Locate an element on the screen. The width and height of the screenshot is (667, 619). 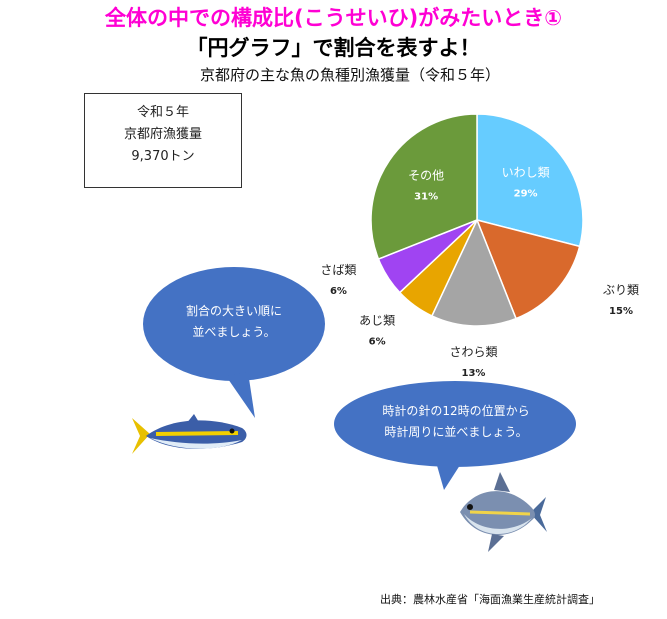
bubble-left-line2: 並べましょう。 is located at coordinates (234, 332).